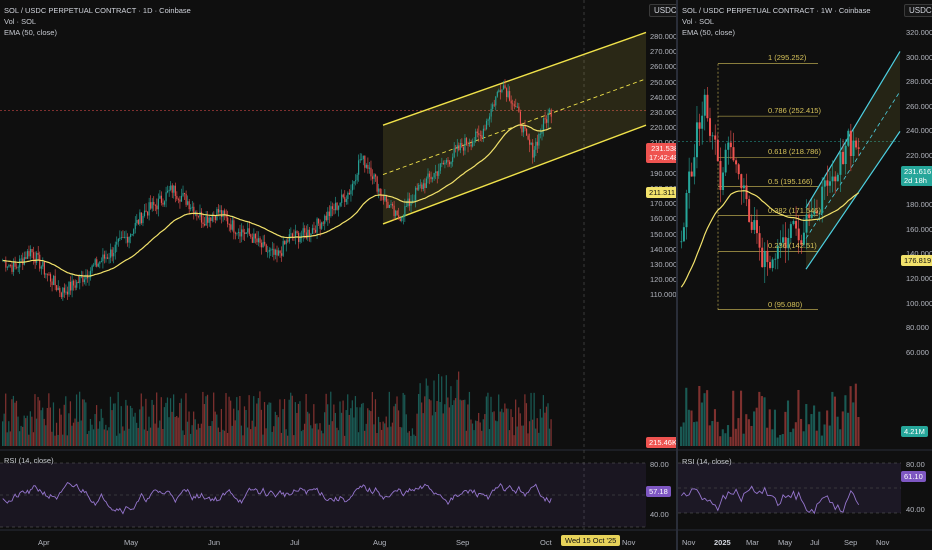 The width and height of the screenshot is (932, 550). What do you see at coordinates (707, 461) in the screenshot?
I see `weekly-rsi-title: RSI (14, close)` at bounding box center [707, 461].